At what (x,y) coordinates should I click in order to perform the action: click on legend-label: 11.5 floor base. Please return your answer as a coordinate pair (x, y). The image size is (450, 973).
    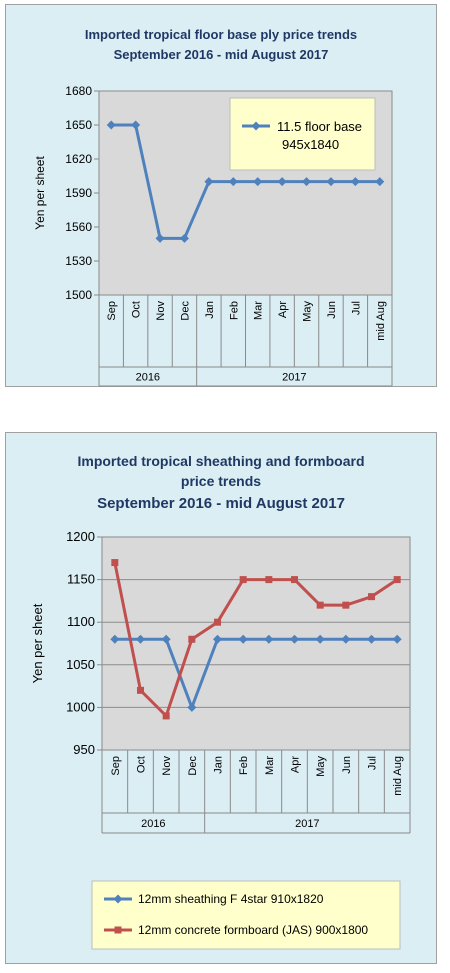
    Looking at the image, I should click on (319, 126).